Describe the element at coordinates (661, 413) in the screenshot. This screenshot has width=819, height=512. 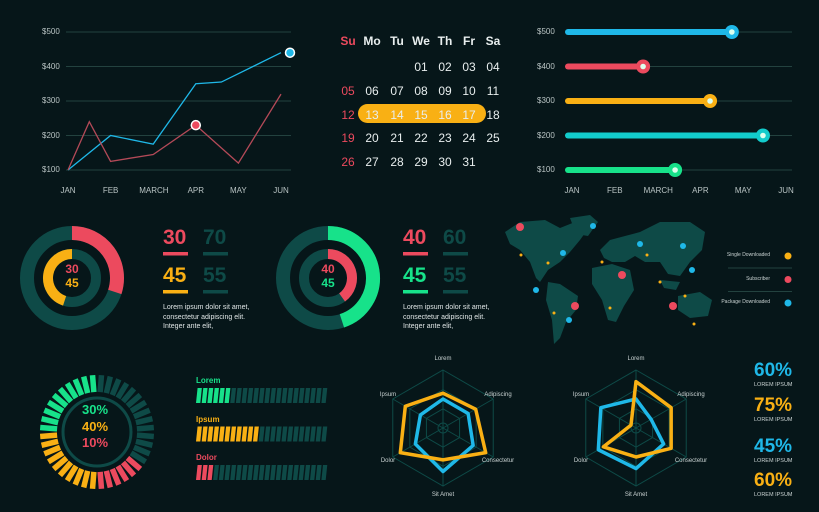
I see `radar-axis` at that location.